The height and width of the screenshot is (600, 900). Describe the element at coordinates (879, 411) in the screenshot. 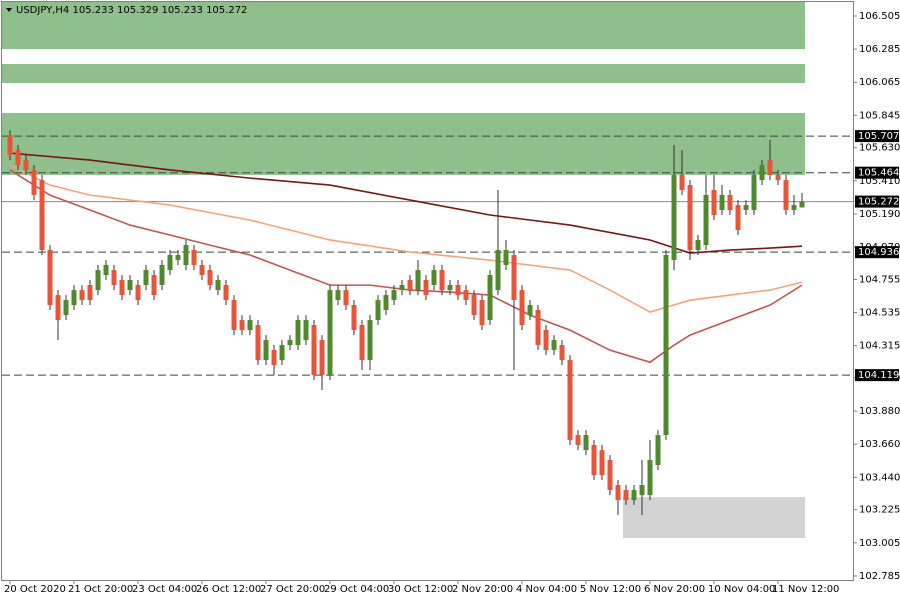

I see `y-tick-label: 103.880` at that location.